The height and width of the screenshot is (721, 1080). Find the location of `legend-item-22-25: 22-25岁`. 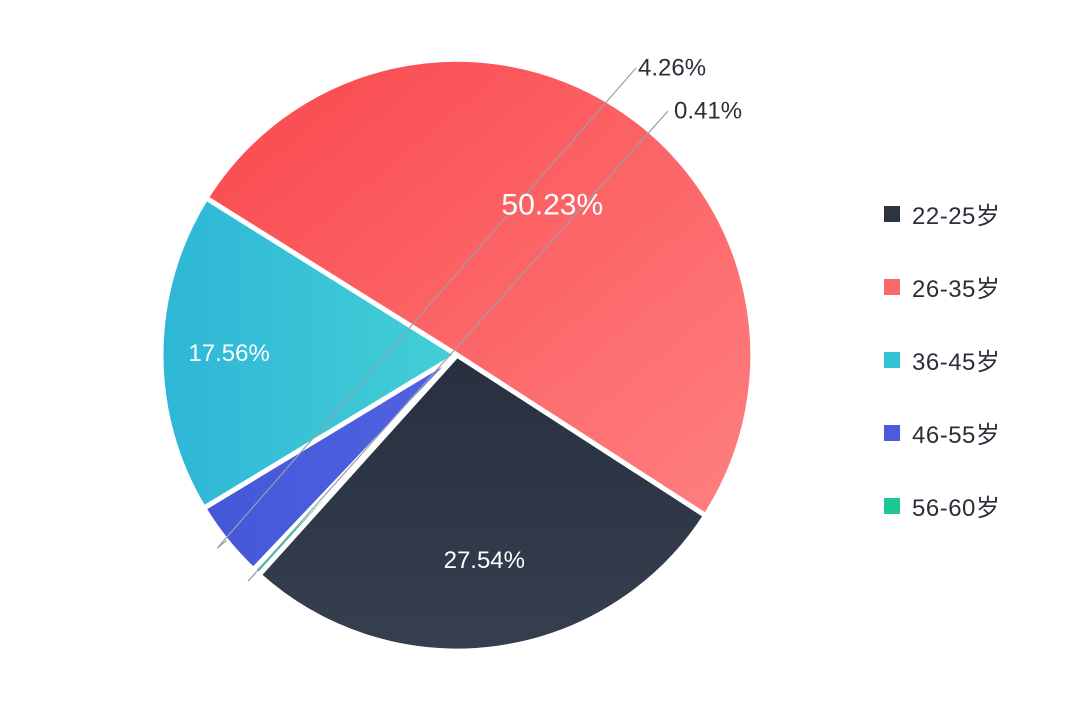

legend-item-22-25: 22-25岁 is located at coordinates (974, 213).